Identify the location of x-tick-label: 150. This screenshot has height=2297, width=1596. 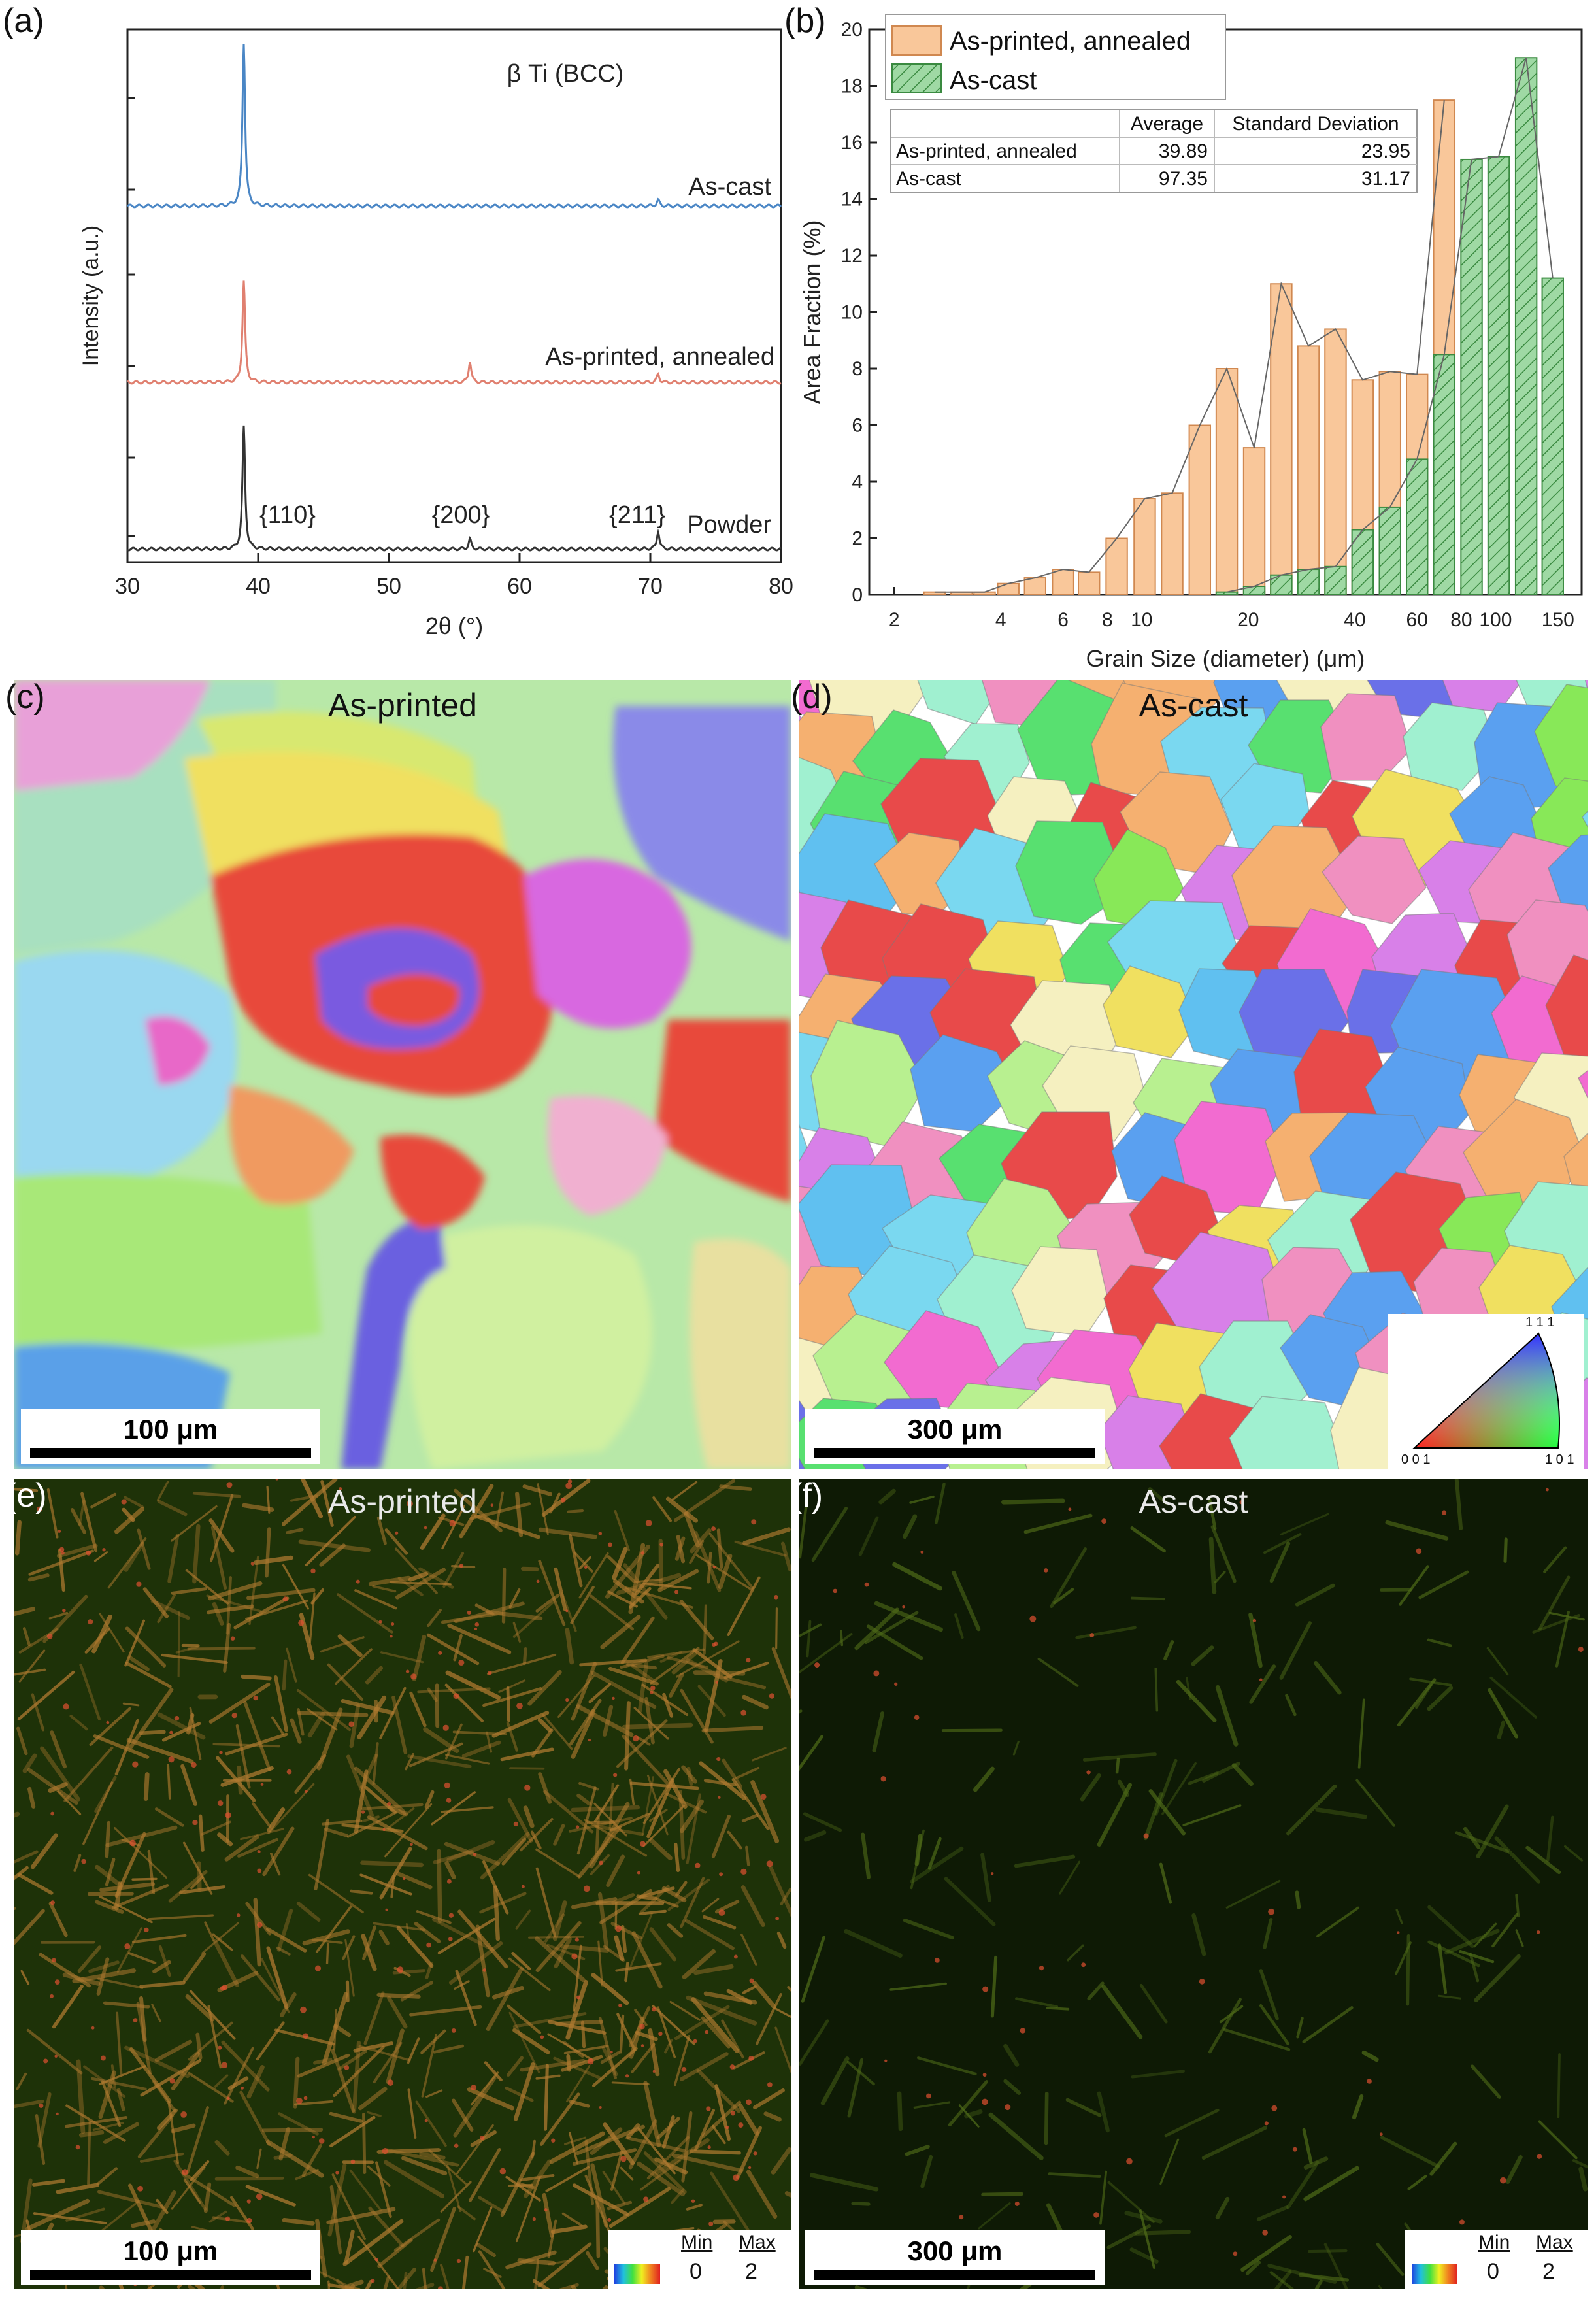
(1558, 620).